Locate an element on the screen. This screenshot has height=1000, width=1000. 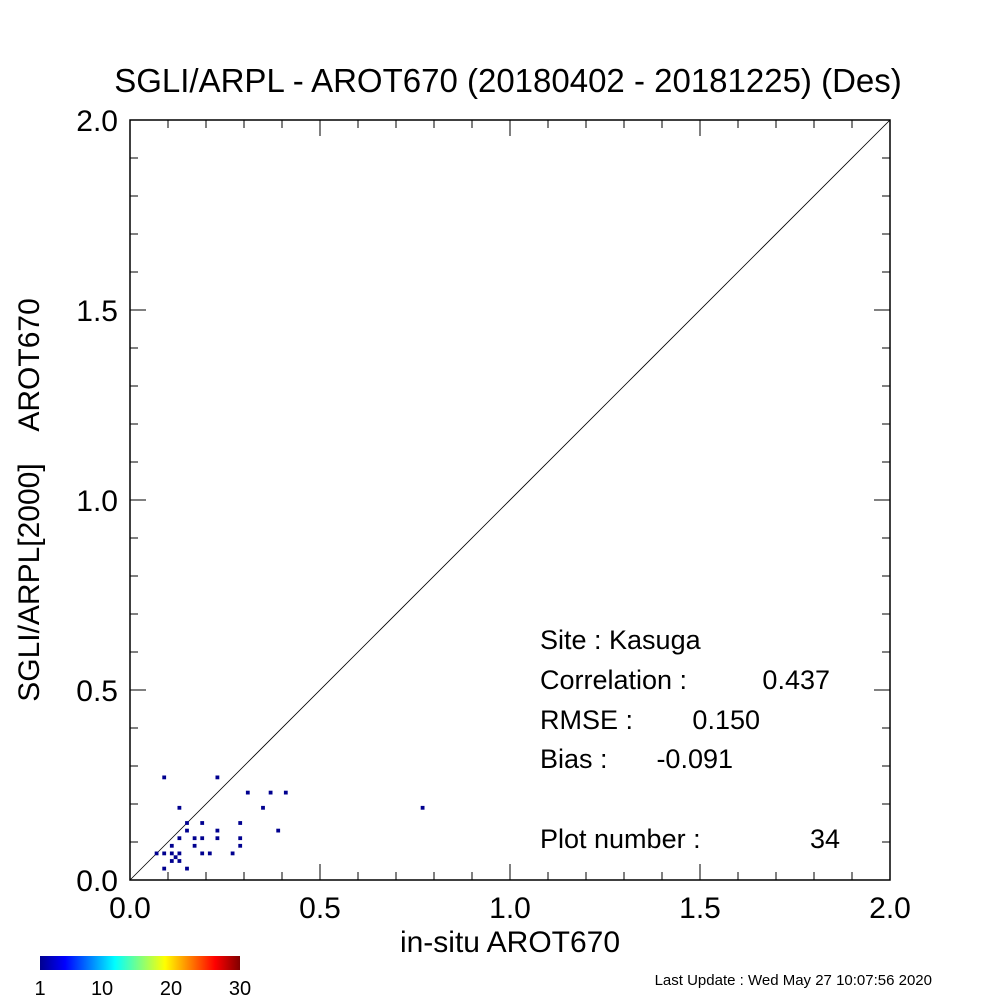
y-tick-labels: 0.0 0.5 1.0 1.5 2.0 is located at coordinates (97, 501).